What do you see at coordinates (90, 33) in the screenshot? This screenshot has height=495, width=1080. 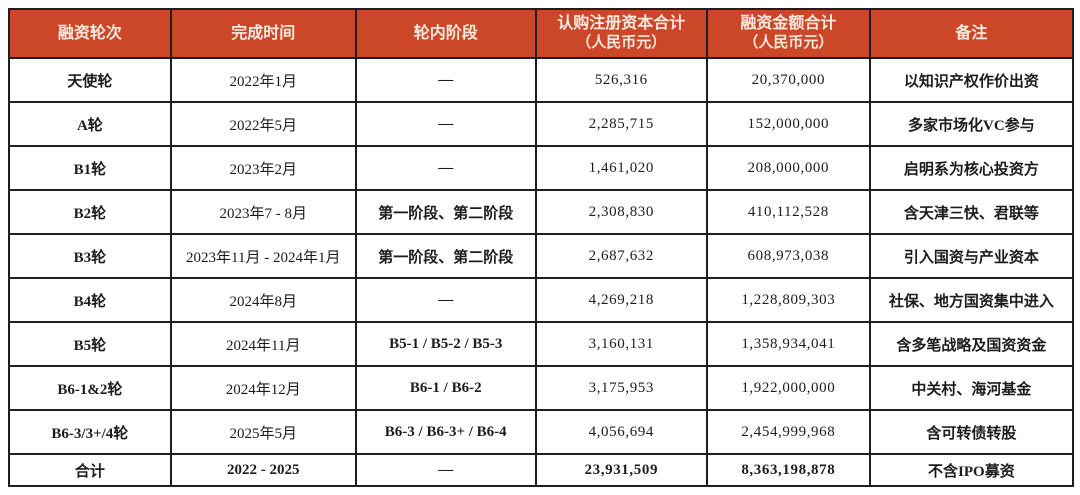 I see `header-cell-round: 融资轮次` at bounding box center [90, 33].